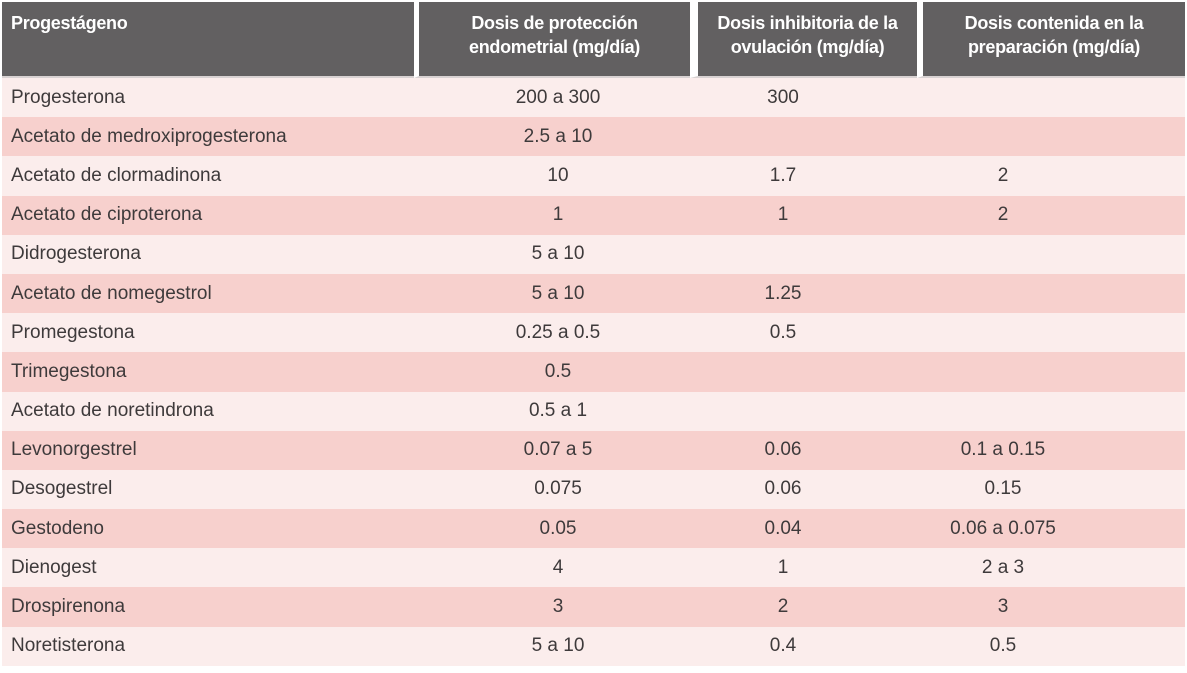 The height and width of the screenshot is (673, 1187). What do you see at coordinates (552, 529) in the screenshot?
I see `endometrial-dose-cell: 0.05` at bounding box center [552, 529].